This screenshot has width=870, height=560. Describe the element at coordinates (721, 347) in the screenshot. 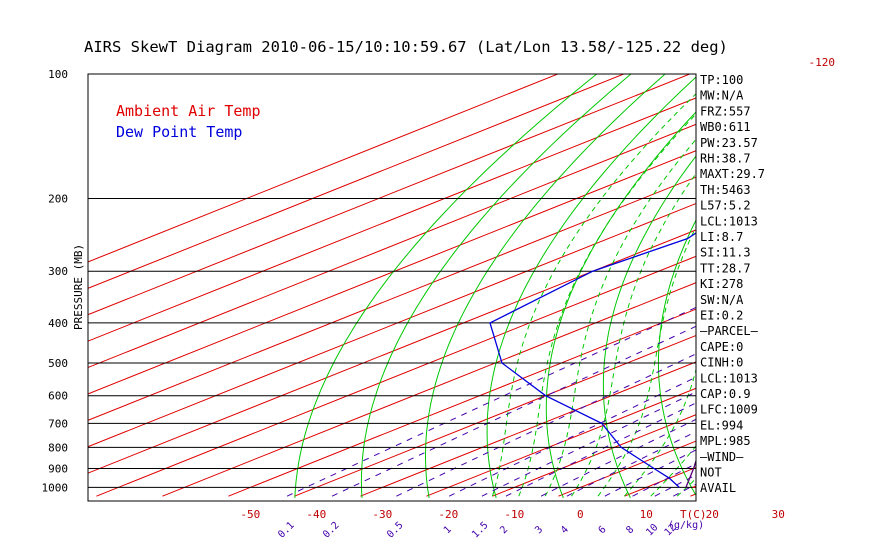

I see `index-entry: CAPE:0` at that location.